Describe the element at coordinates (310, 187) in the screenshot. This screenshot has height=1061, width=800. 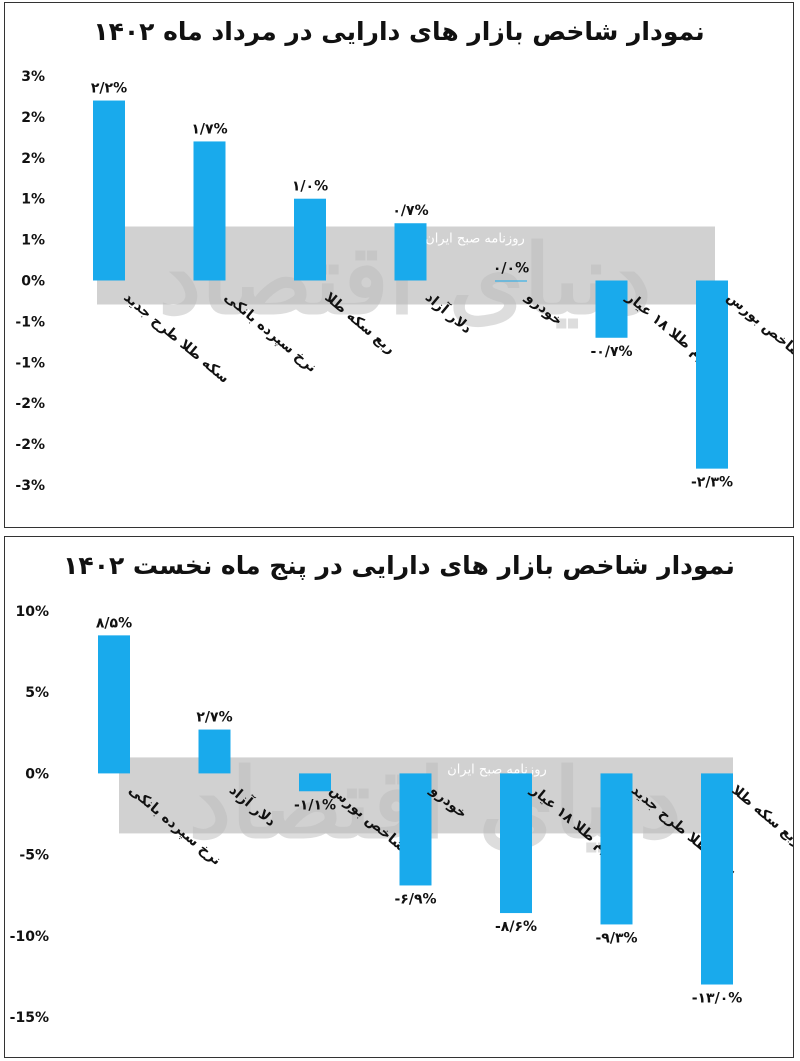
I see `data-label: ۱/۰%` at that location.